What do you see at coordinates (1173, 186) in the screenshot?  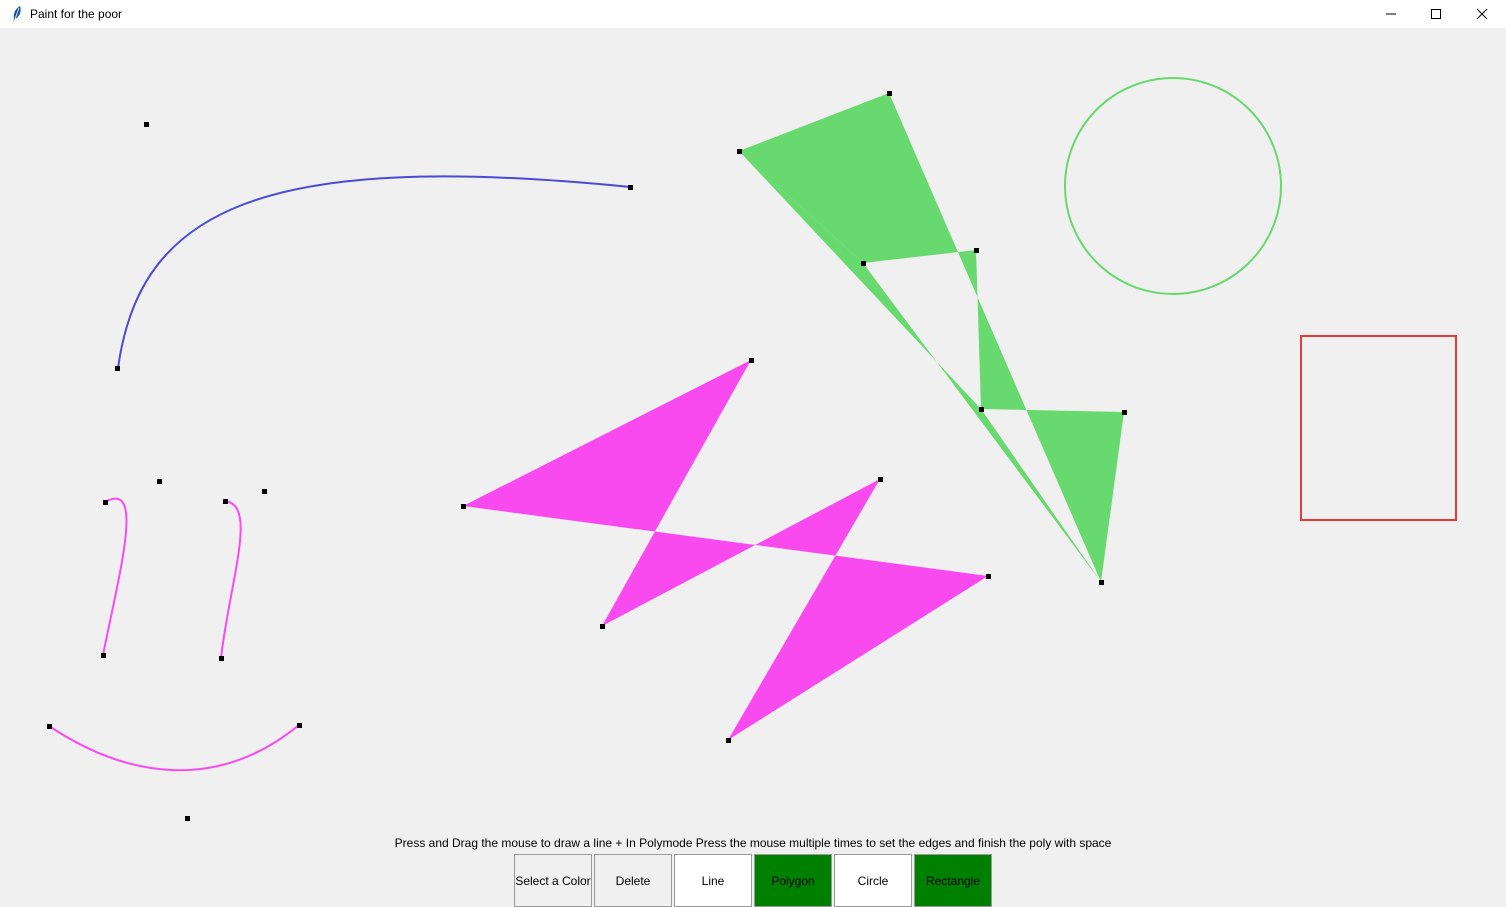 I see `green-circle` at bounding box center [1173, 186].